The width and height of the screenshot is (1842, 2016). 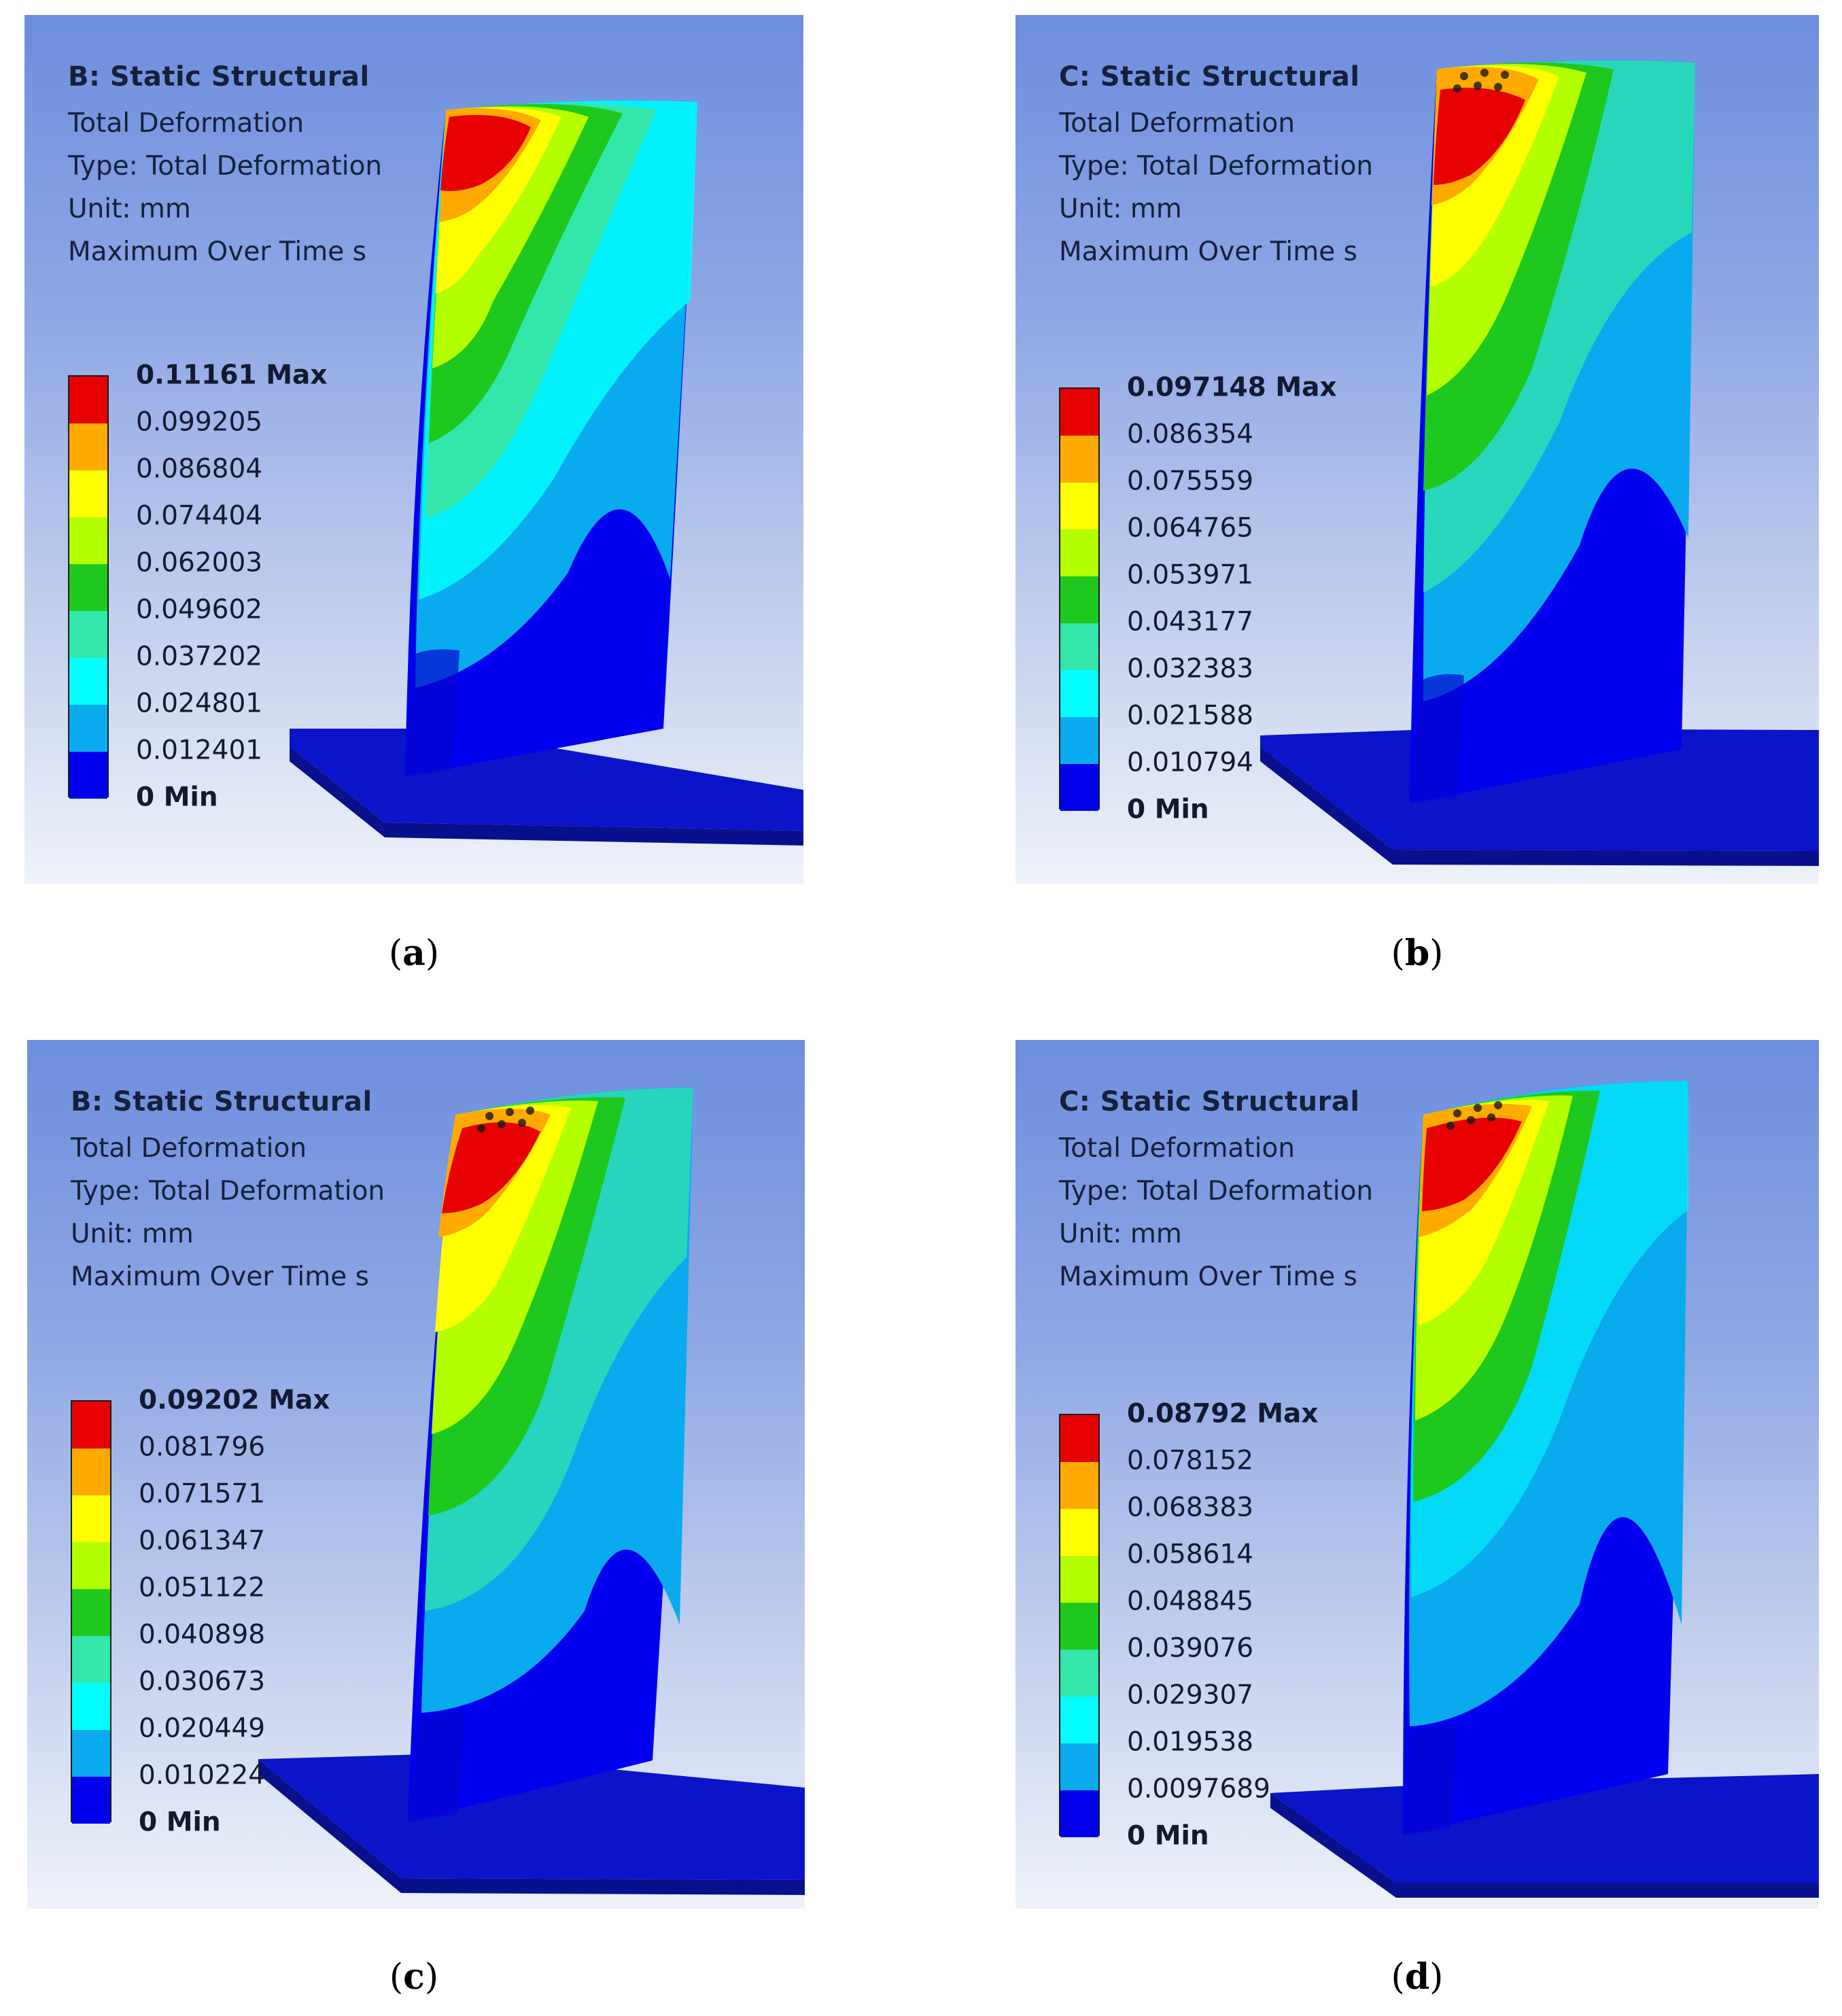 I want to click on legend-tick-label: 0.074404, so click(x=199, y=516).